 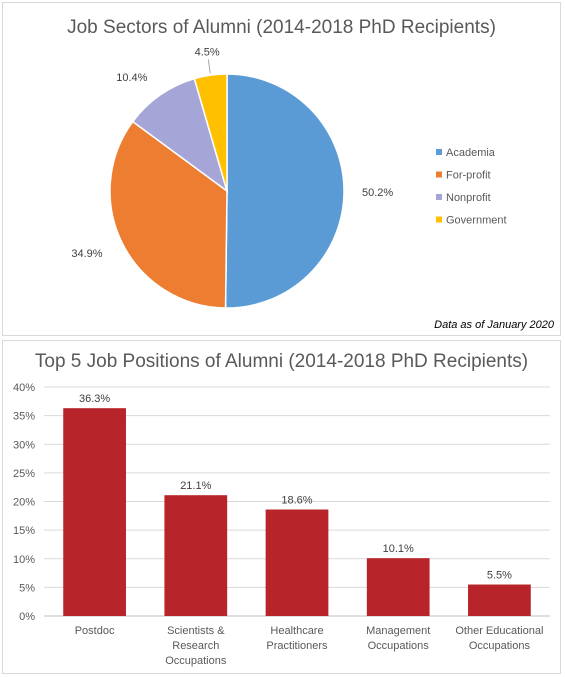 I want to click on legend-swatch-academia, so click(x=439, y=152).